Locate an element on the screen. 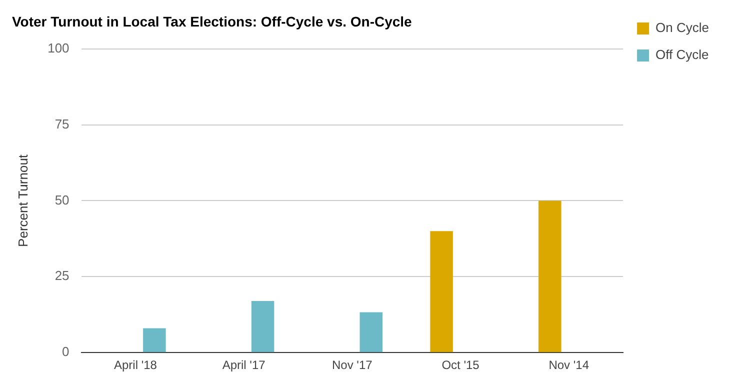 The height and width of the screenshot is (391, 737). x-tick-label: April '17 is located at coordinates (244, 365).